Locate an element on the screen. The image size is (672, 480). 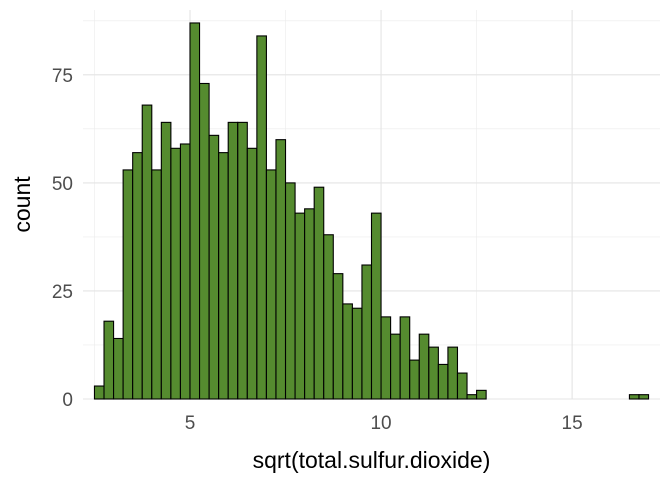
x-axis-title: sqrt(total.sulfur.dioxide) is located at coordinates (372, 460).